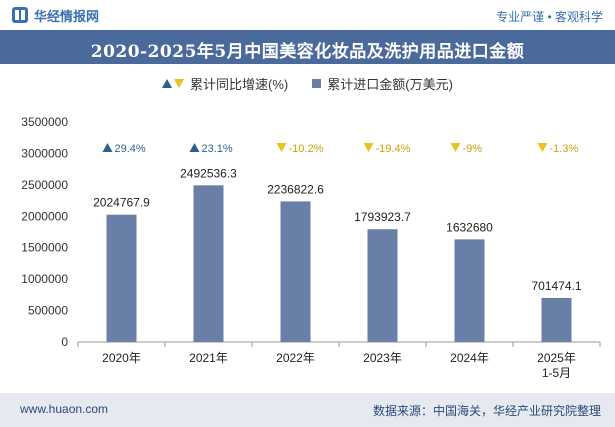 The width and height of the screenshot is (615, 427). Describe the element at coordinates (48, 311) in the screenshot. I see `y-tick-label: 500000` at that location.